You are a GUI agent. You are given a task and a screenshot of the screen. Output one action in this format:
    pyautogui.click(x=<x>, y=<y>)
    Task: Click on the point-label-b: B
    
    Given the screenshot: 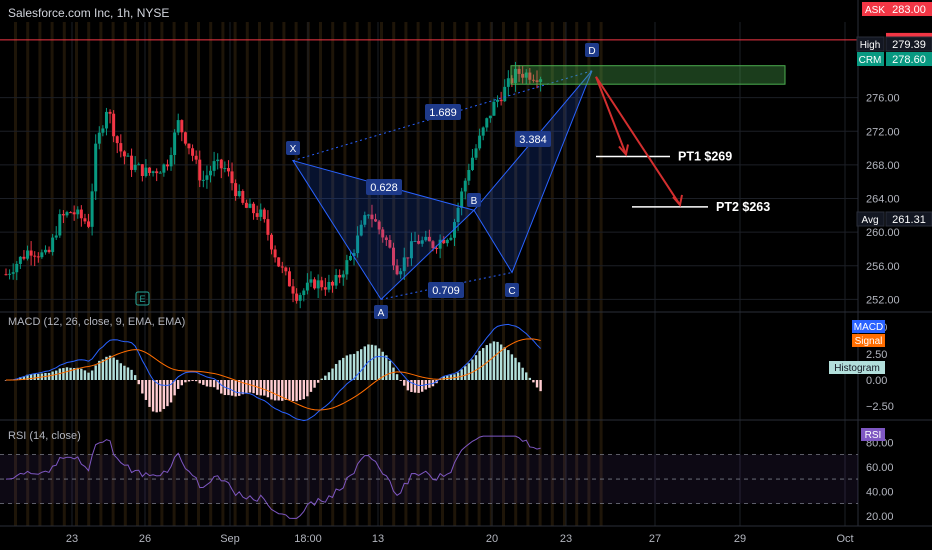 What is the action you would take?
    pyautogui.click(x=474, y=201)
    